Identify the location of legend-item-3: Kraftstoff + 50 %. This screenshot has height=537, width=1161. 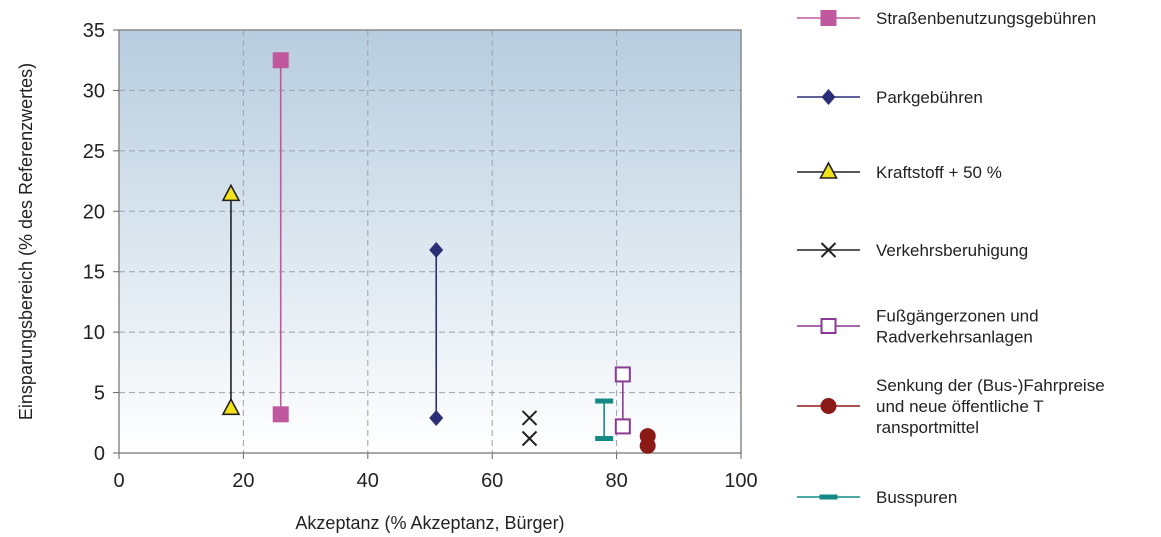
(899, 171).